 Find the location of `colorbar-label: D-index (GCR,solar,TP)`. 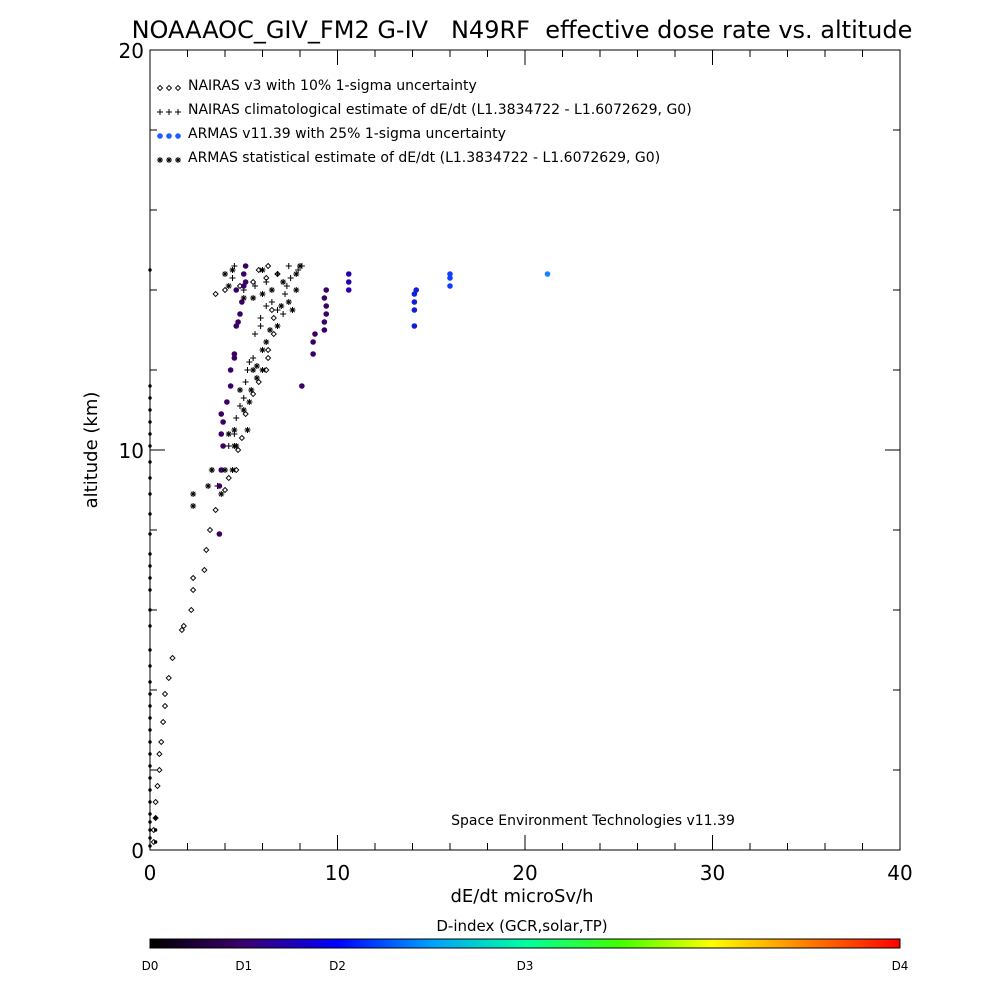

colorbar-label: D-index (GCR,solar,TP) is located at coordinates (521, 926).